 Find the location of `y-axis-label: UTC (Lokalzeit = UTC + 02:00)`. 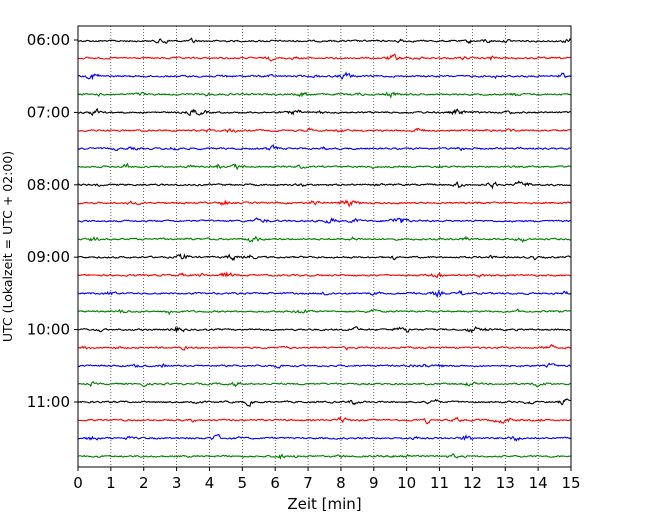

y-axis-label: UTC (Lokalzeit = UTC + 02:00) is located at coordinates (7, 246).